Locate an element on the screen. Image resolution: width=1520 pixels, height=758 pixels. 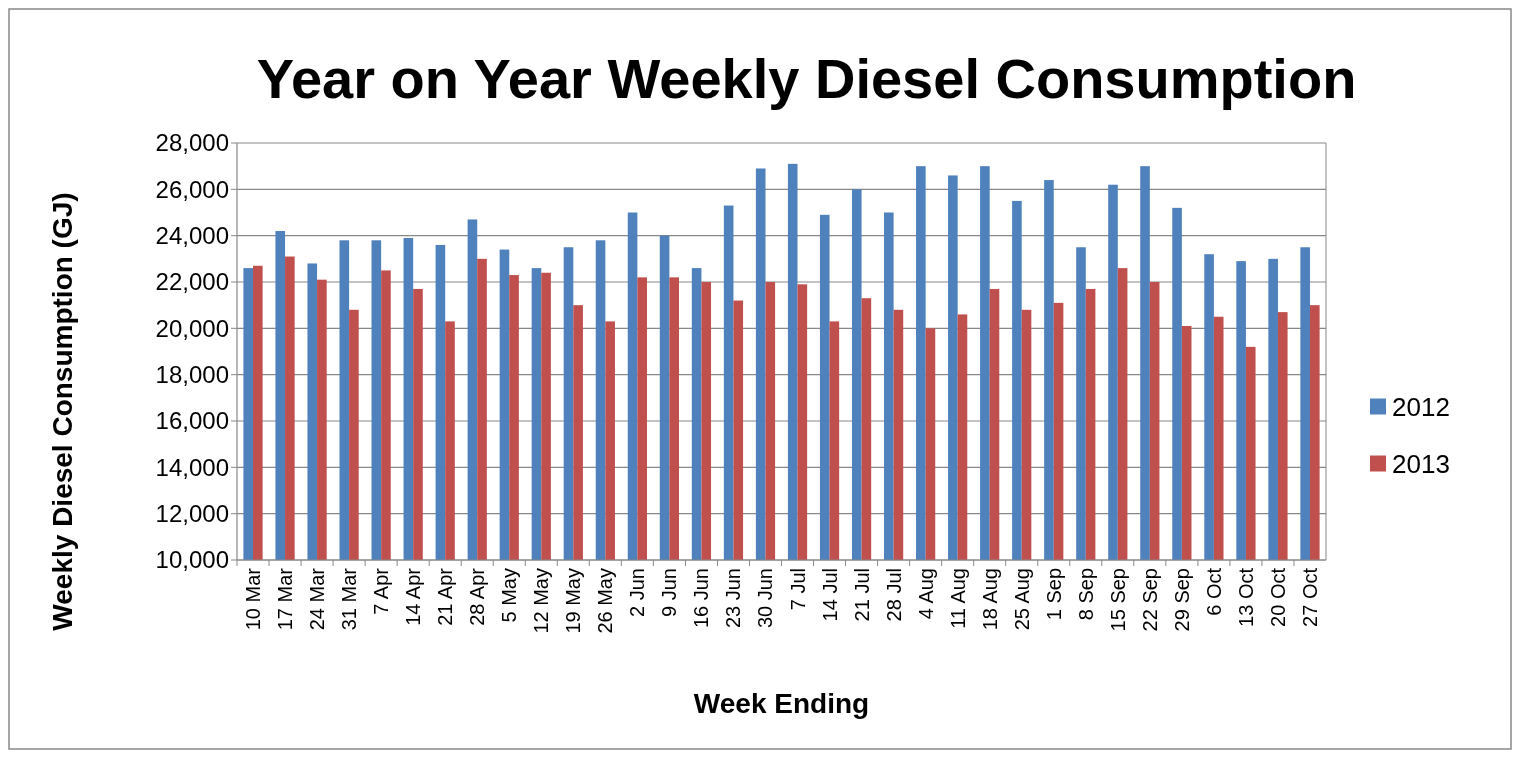
x-tick-label: 15 Sep is located at coordinates (1117, 600).